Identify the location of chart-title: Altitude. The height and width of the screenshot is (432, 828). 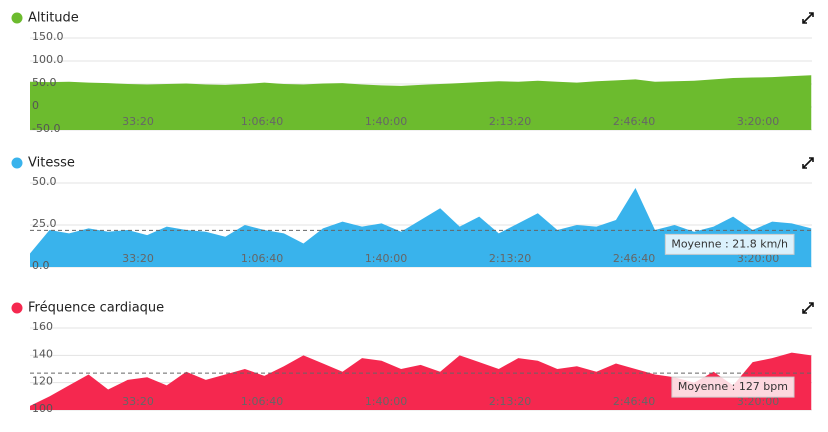
(53, 18).